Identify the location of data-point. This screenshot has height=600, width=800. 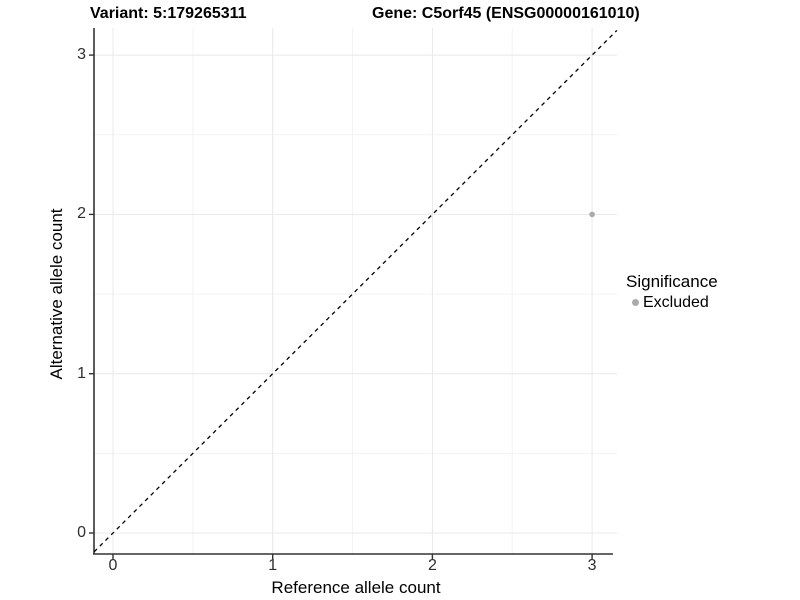
(592, 214).